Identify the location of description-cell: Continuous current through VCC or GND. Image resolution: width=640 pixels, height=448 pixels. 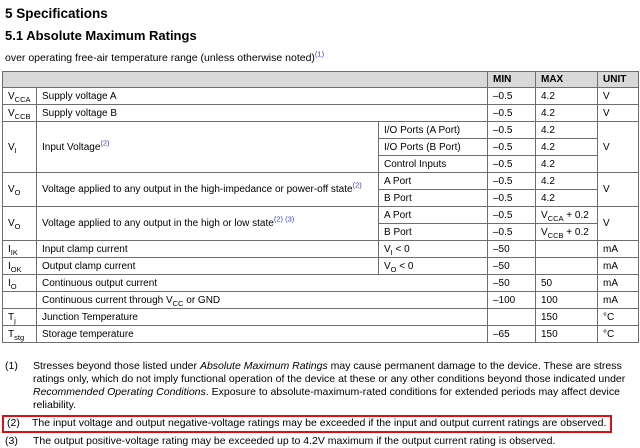
(262, 300).